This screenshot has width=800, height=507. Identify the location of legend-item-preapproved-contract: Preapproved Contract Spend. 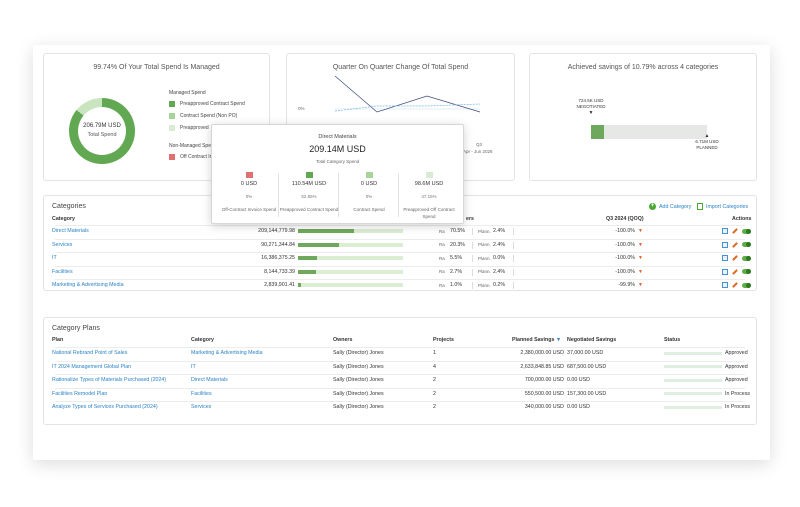
(207, 104).